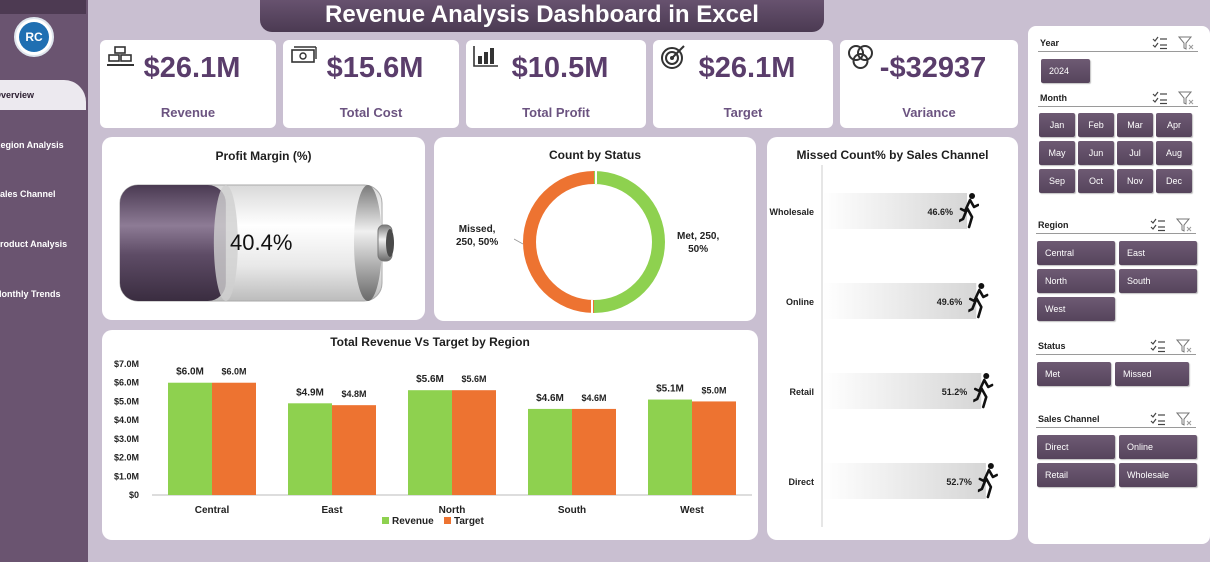  Describe the element at coordinates (1158, 475) in the screenshot. I see `slicer-channel-wholesale: Wholesale` at that location.